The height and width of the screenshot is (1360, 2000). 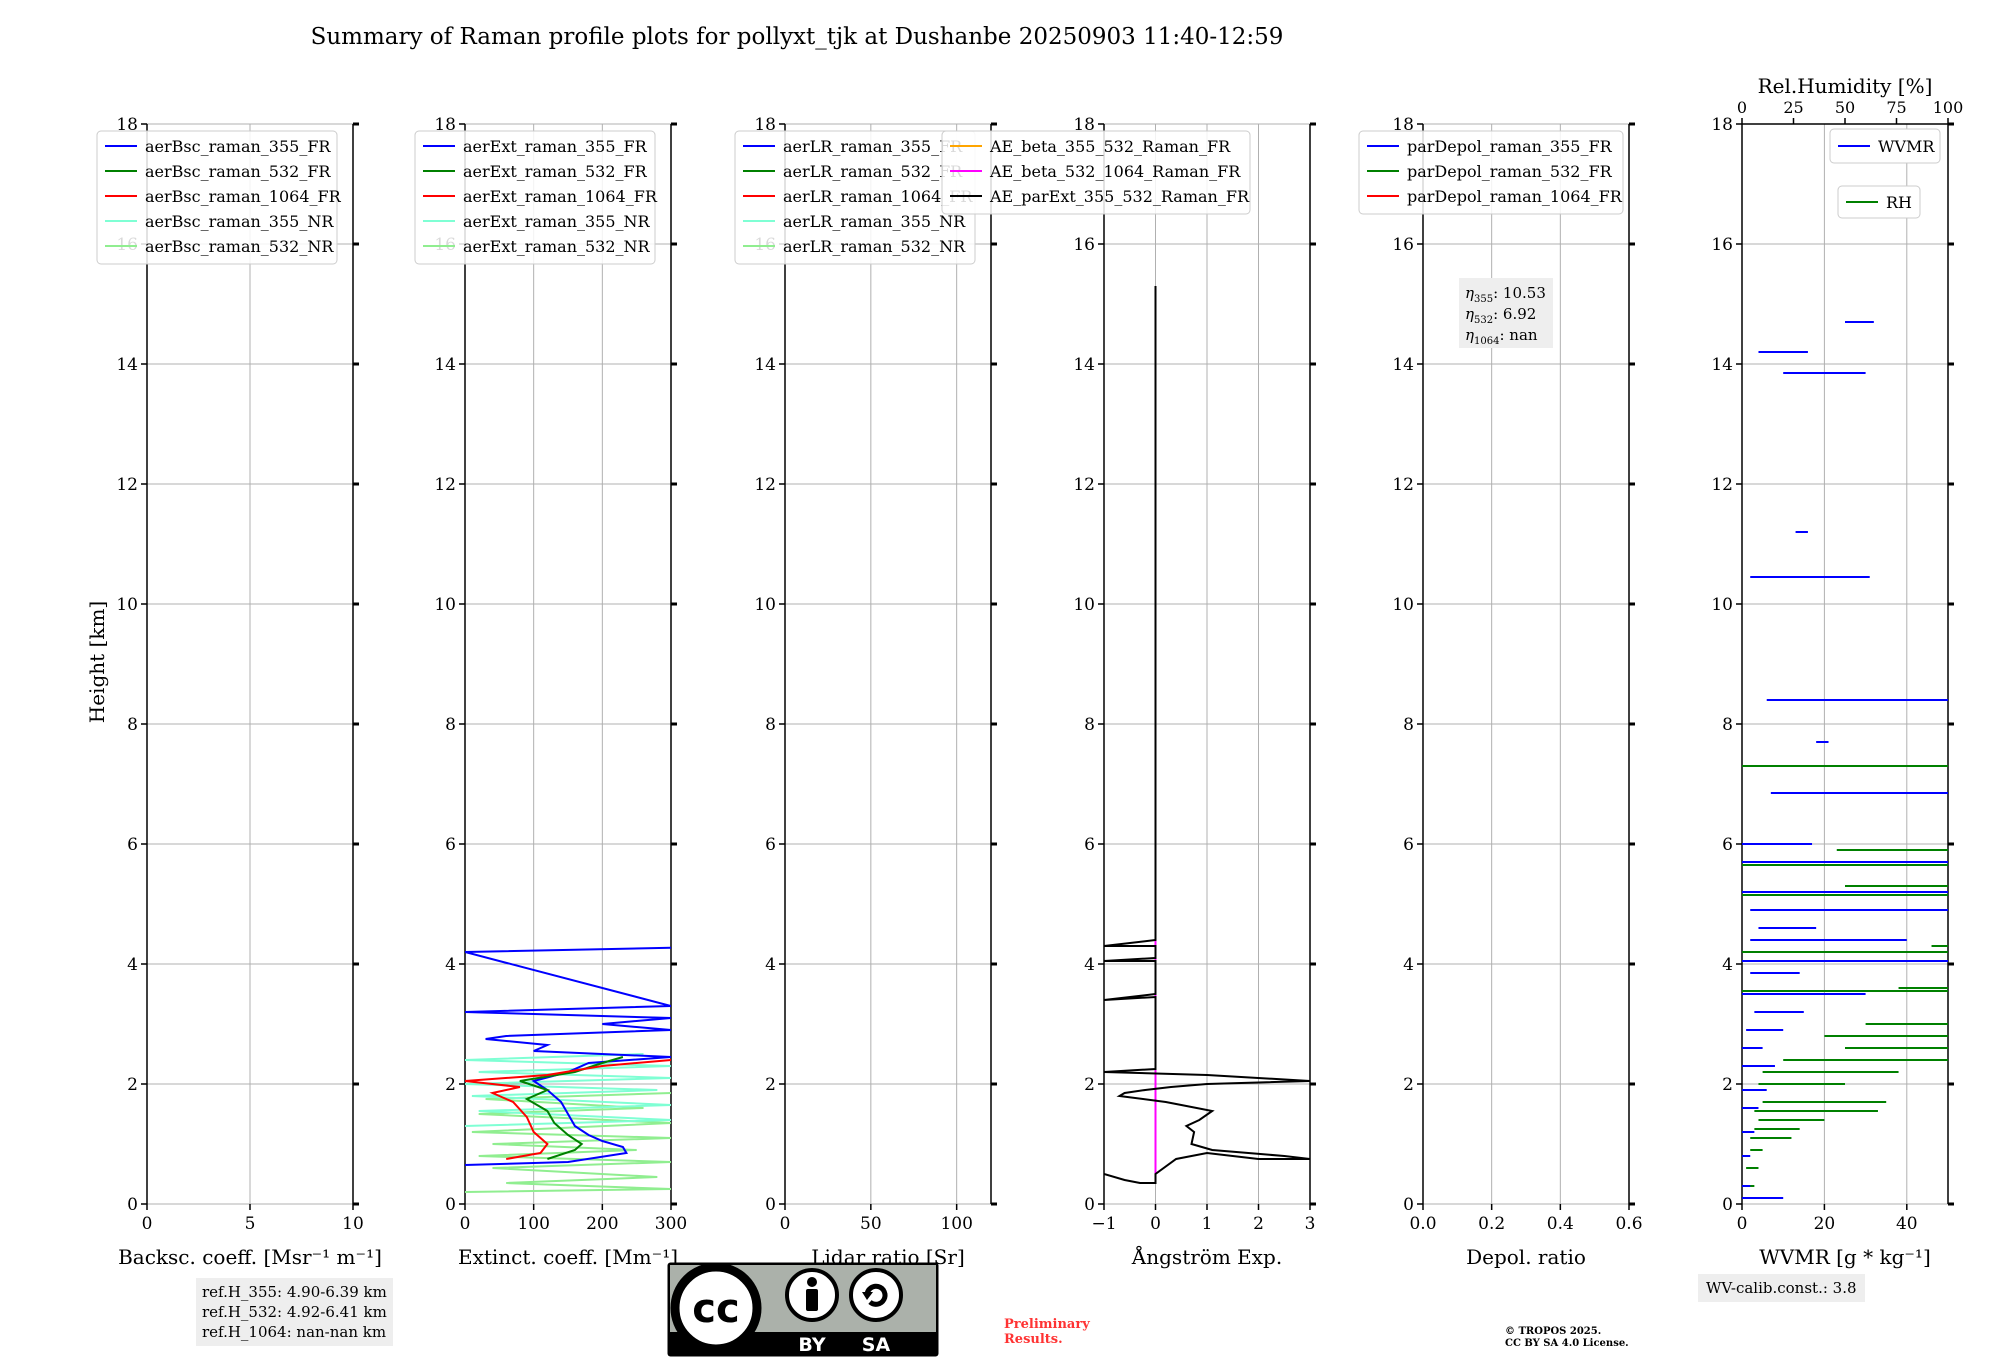 What do you see at coordinates (1845, 86) in the screenshot?
I see `top-axis-label: Rel.Humidity [%]` at bounding box center [1845, 86].